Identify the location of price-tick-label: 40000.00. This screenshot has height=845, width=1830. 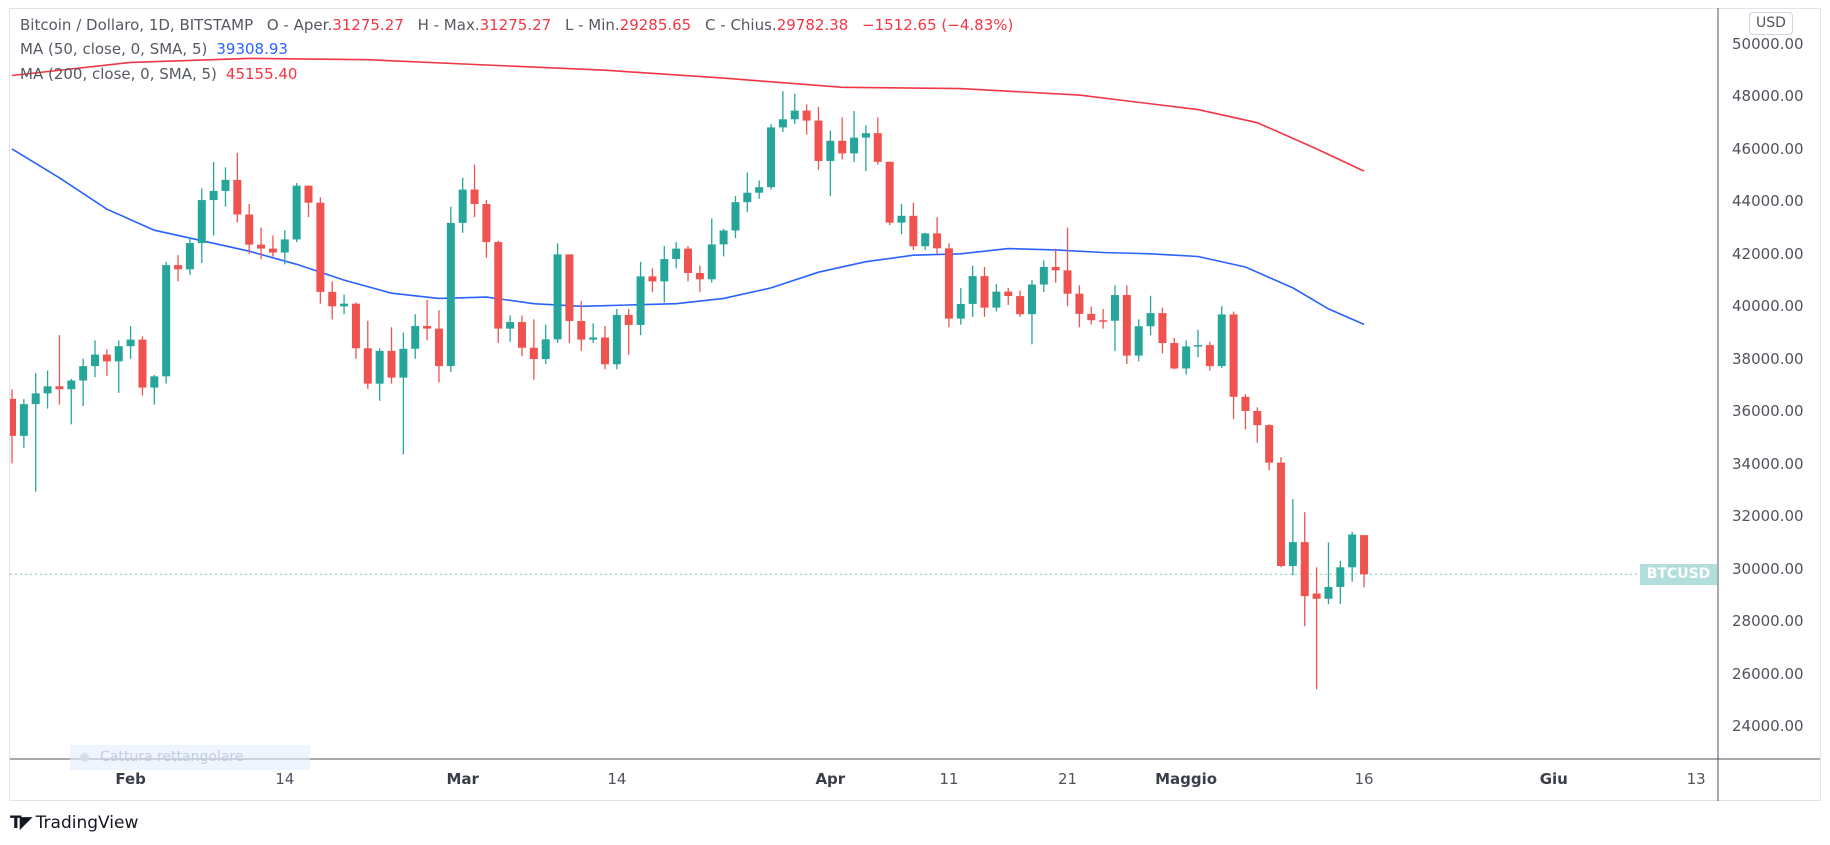
(1768, 306).